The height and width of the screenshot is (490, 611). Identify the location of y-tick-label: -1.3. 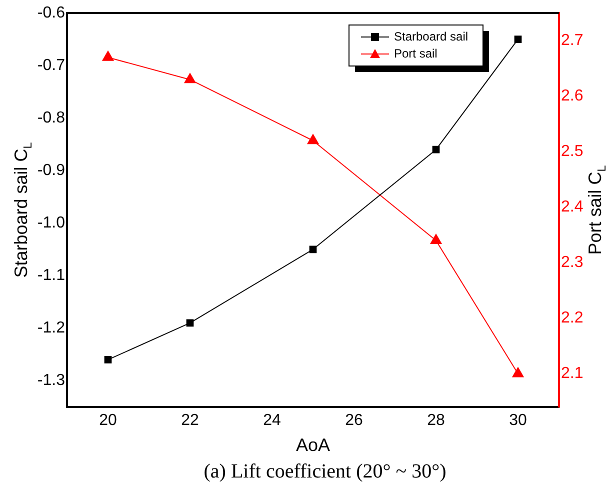
(51, 381).